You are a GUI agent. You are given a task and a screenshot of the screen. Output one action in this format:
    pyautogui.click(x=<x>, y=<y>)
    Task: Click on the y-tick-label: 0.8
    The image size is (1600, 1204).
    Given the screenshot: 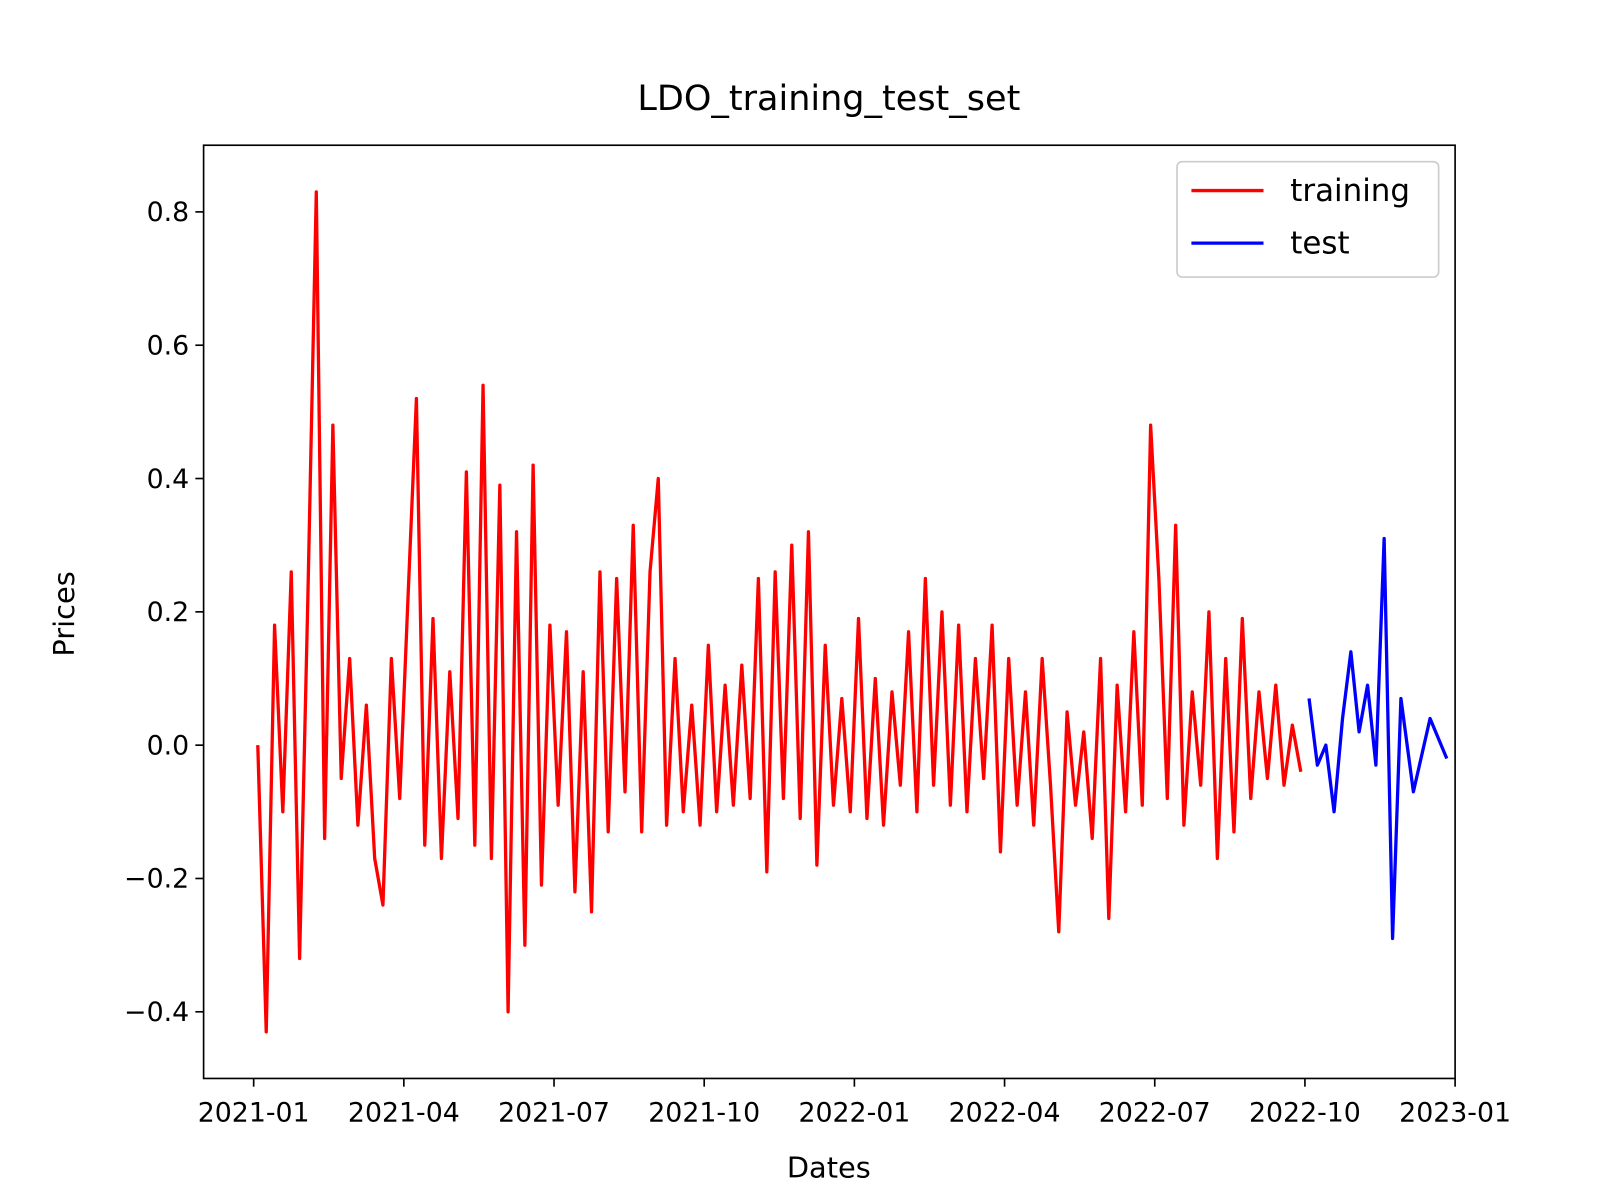 What is the action you would take?
    pyautogui.click(x=168, y=212)
    